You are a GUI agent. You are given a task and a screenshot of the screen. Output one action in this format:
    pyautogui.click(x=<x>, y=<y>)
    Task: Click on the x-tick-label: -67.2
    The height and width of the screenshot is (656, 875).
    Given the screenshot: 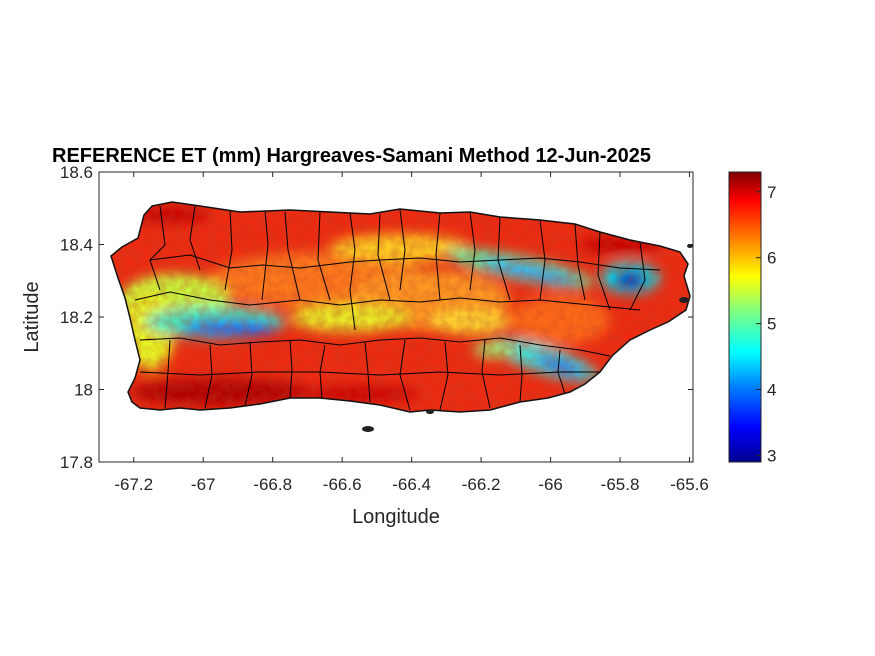 What is the action you would take?
    pyautogui.click(x=133, y=484)
    